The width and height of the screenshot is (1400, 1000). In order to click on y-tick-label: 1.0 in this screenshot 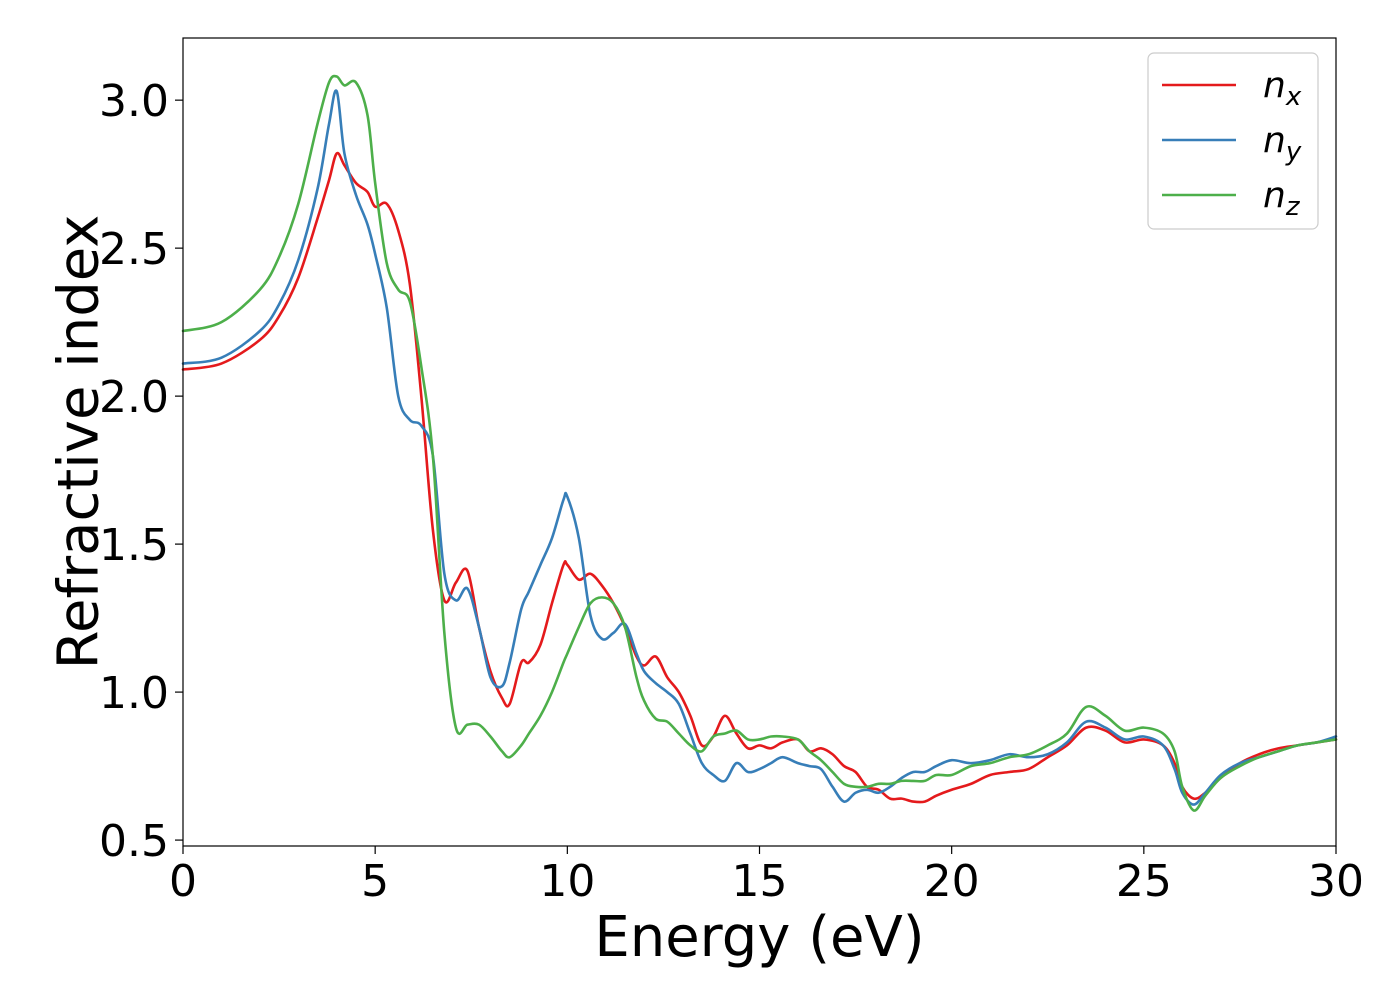, I will do `click(134, 693)`.